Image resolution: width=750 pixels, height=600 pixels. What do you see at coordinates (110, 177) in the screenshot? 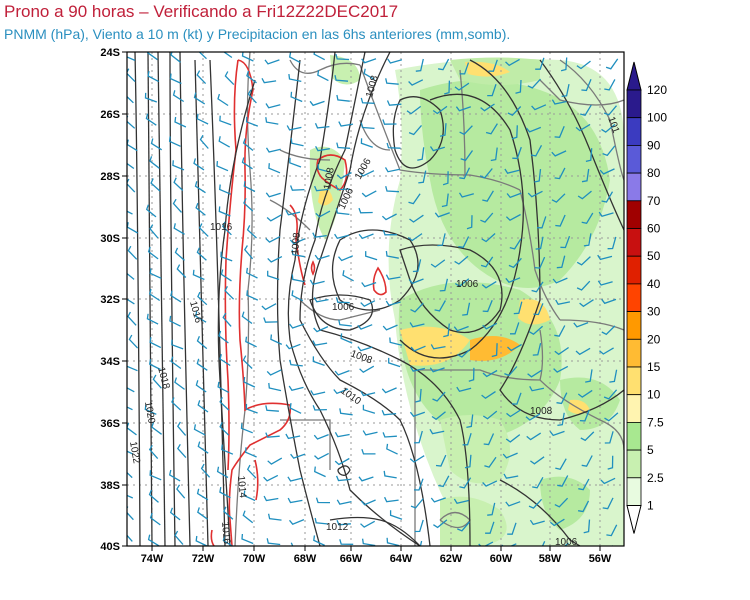
I see `lat-tick-label: 28S` at bounding box center [110, 177].